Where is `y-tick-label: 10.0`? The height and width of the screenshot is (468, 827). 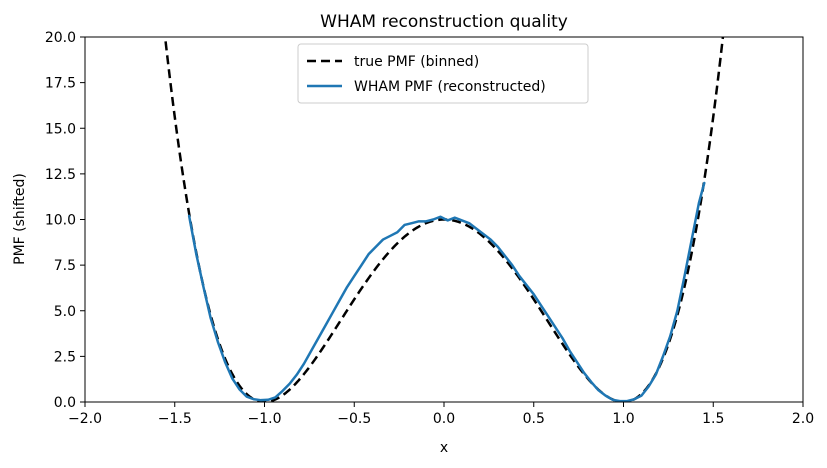
y-tick-label: 10.0 is located at coordinates (60, 221).